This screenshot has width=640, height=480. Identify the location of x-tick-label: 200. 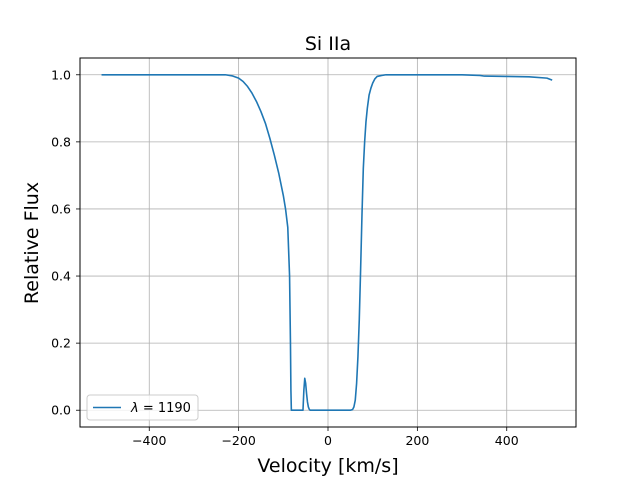
(417, 440).